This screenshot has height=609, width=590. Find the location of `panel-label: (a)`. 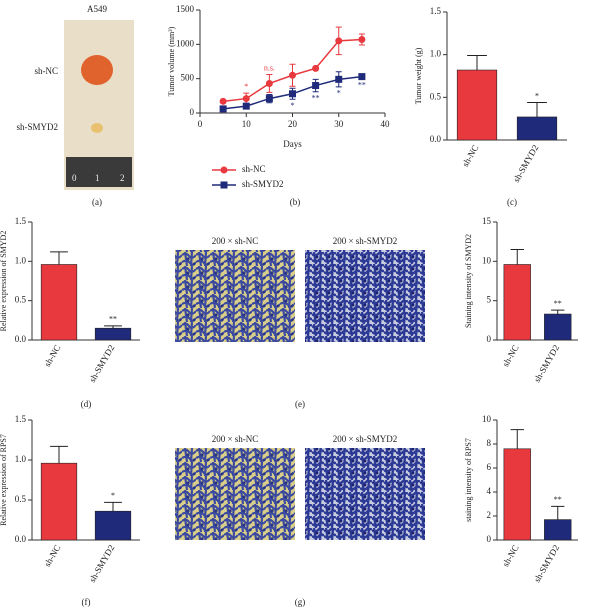

panel-label: (a) is located at coordinates (97, 202).